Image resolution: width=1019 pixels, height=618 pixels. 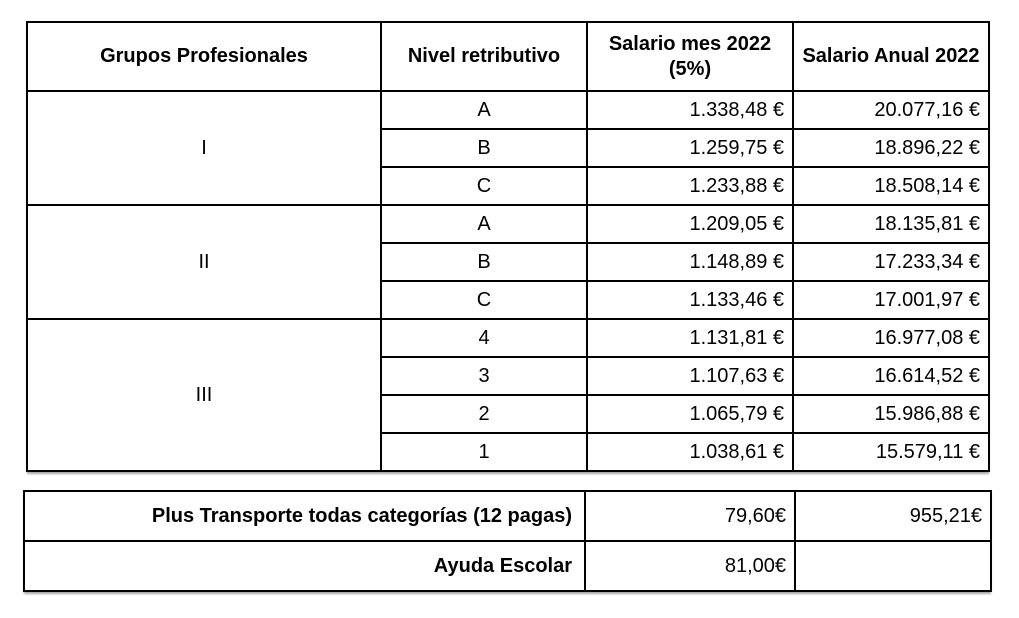 What do you see at coordinates (891, 186) in the screenshot?
I see `salario-anual-cell: 18.508,14 €` at bounding box center [891, 186].